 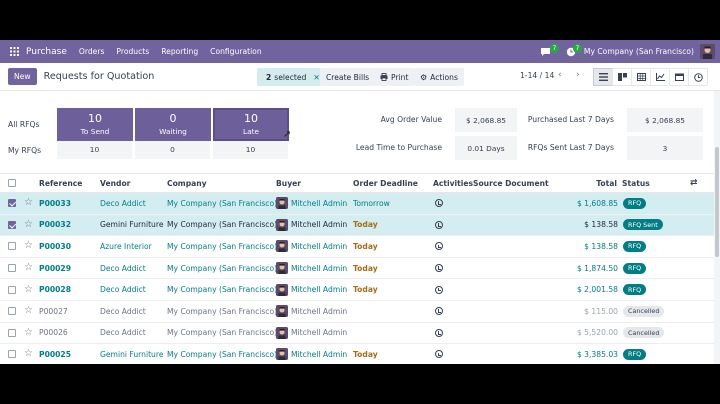 What do you see at coordinates (560, 75) in the screenshot?
I see `pager-previous-icon: ‹` at bounding box center [560, 75].